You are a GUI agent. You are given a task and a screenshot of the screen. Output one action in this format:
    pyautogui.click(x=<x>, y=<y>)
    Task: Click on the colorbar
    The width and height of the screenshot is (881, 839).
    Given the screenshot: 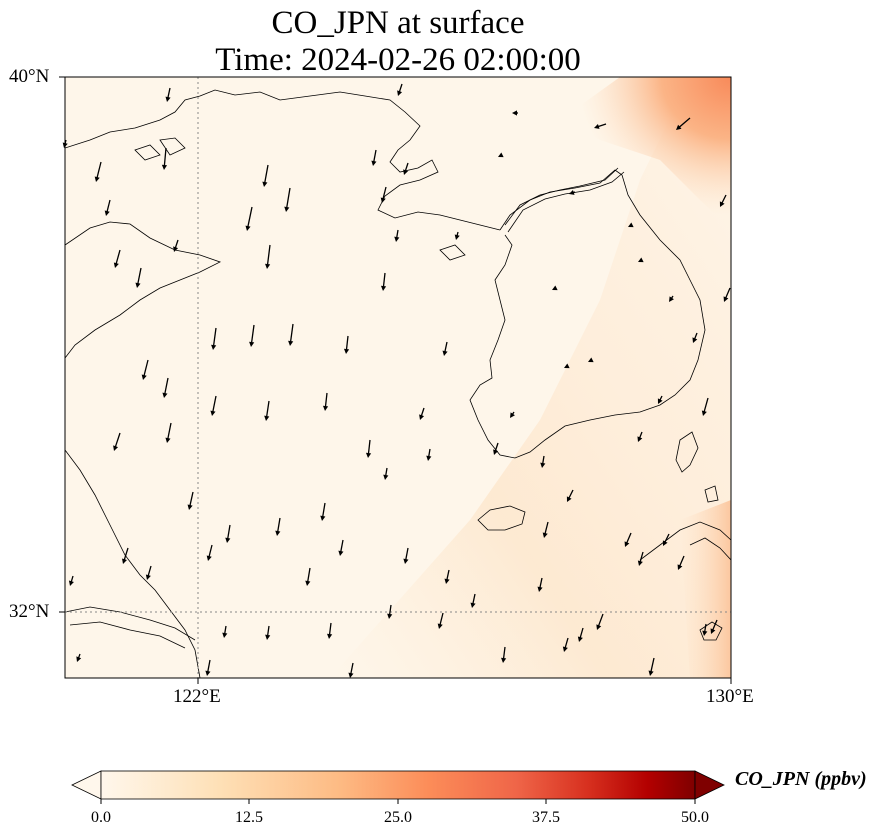 What is the action you would take?
    pyautogui.click(x=398, y=787)
    